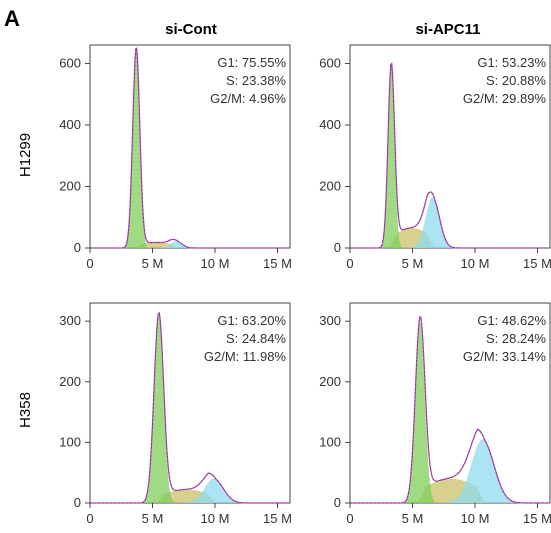 Image resolution: width=551 pixels, height=533 pixels. I want to click on phase-percentage-label: G2/M: 4.96%, so click(248, 98).